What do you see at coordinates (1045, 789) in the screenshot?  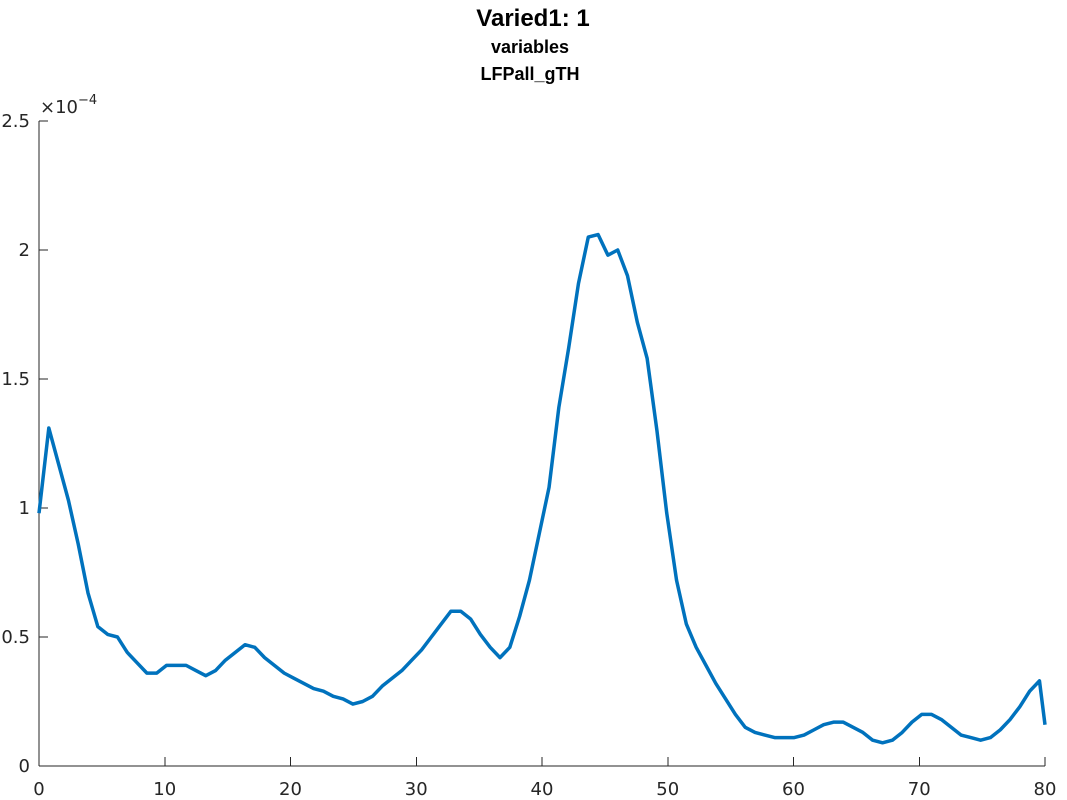 I see `x-tick-label: 80` at bounding box center [1045, 789].